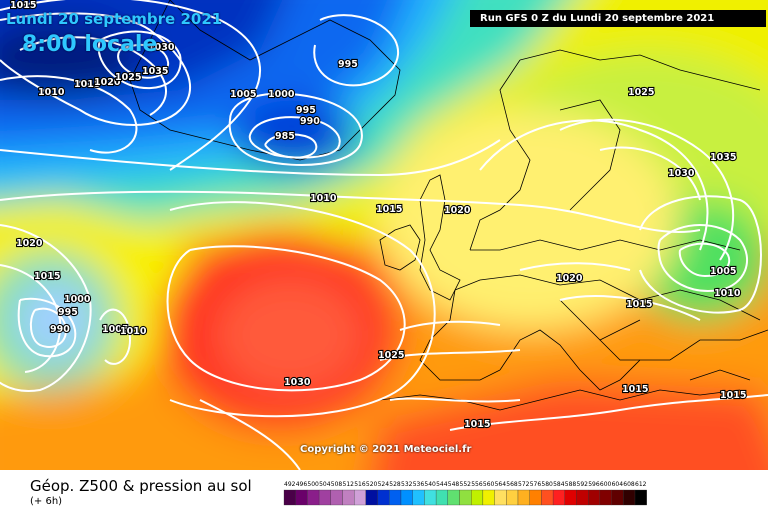  Describe the element at coordinates (536, 484) in the screenshot. I see `scale-tick-label: 576` at that location.